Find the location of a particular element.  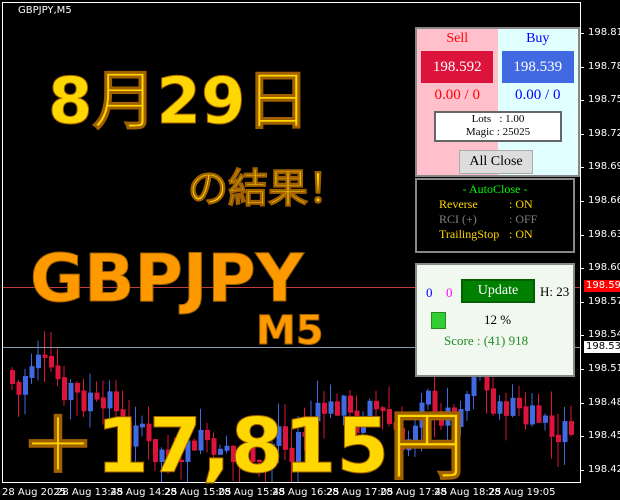

price-label: 198.545 is located at coordinates (604, 335).